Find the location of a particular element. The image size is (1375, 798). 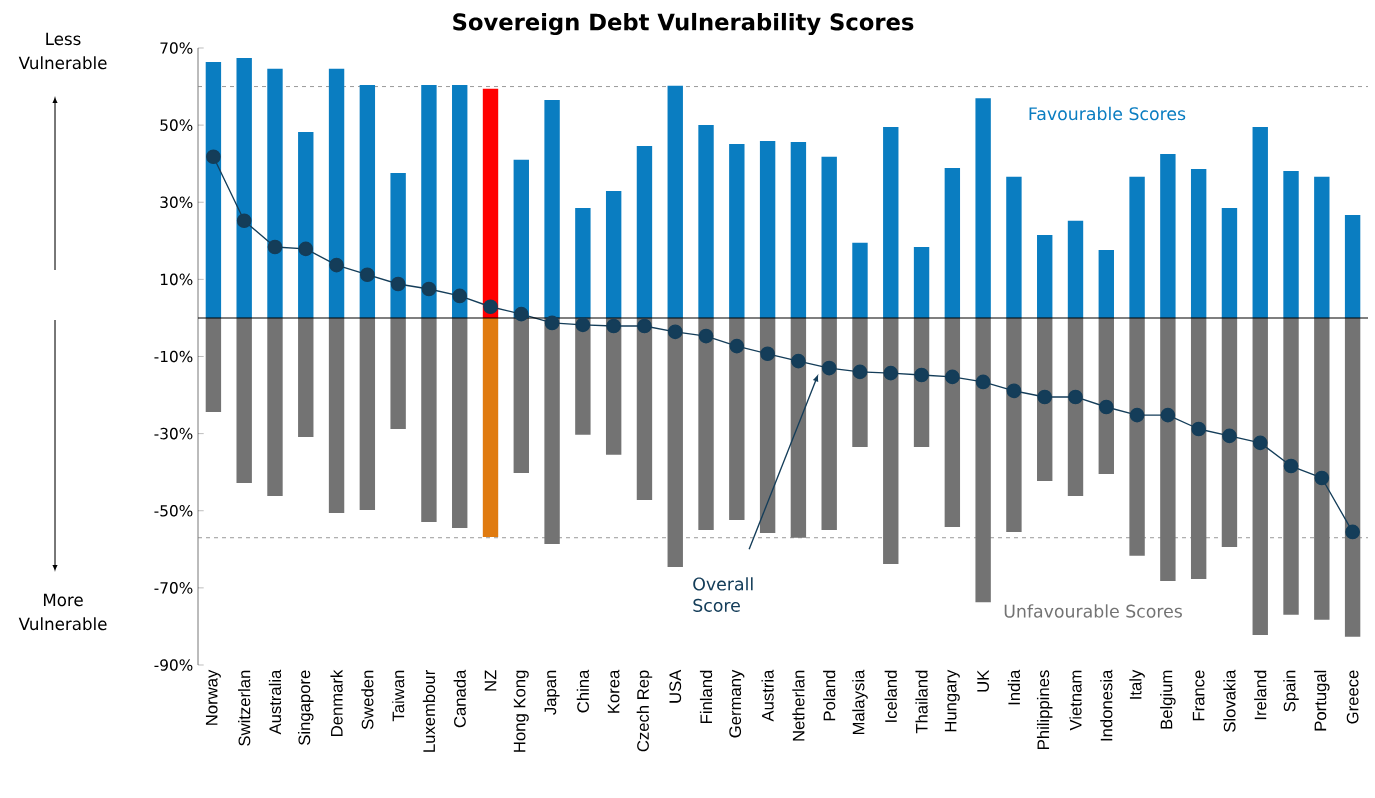

x-tick-label: Italy is located at coordinates (1137, 684).